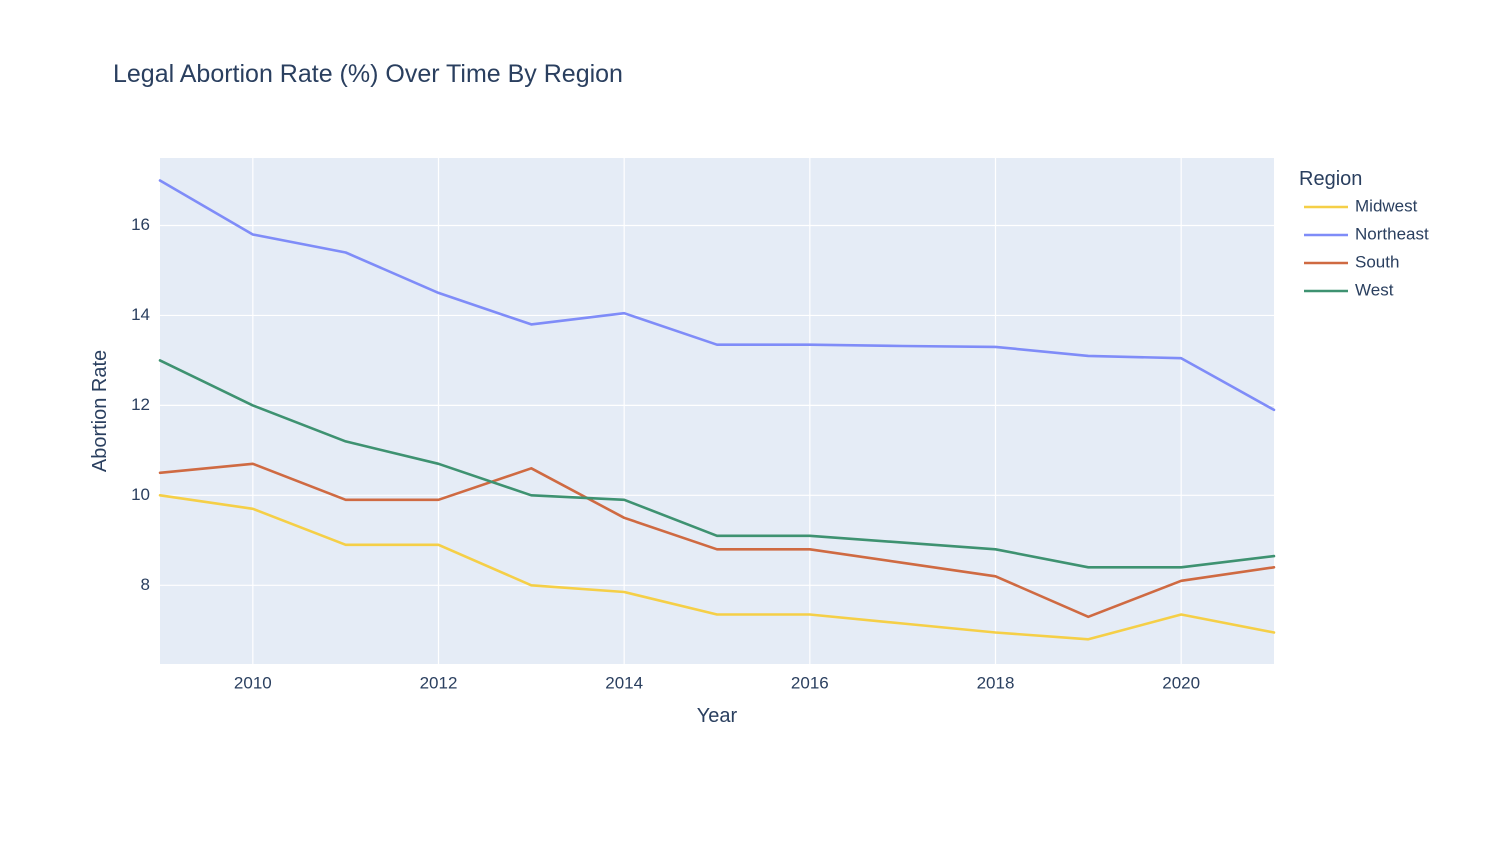  I want to click on series-line-south, so click(717, 540).